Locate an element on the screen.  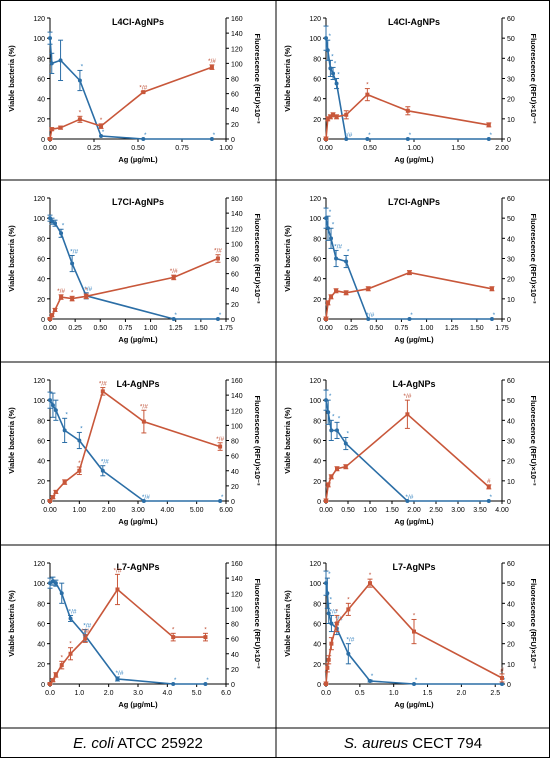
footer-label-right: S. aureus CECT 794 is located at coordinates (413, 743).